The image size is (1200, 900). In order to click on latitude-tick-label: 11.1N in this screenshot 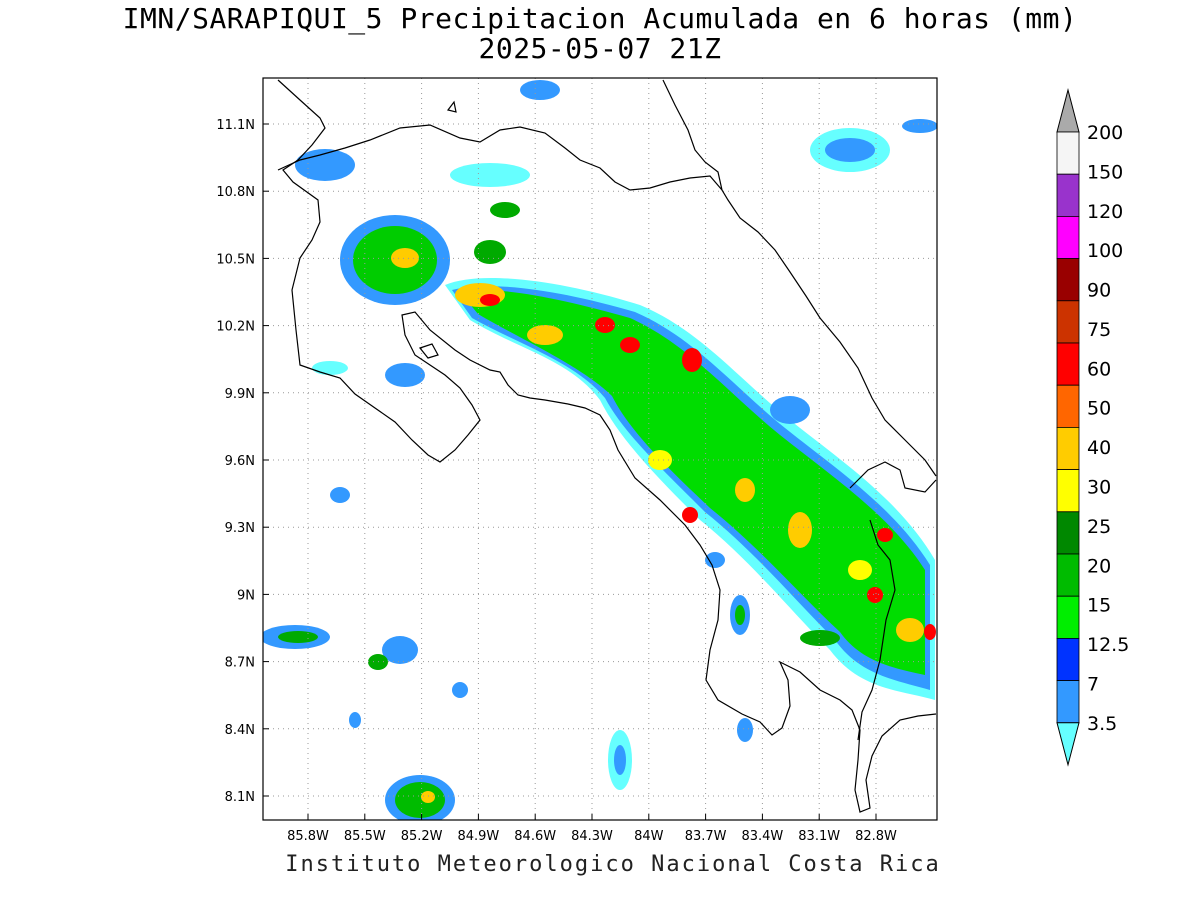, I will do `click(235, 125)`.